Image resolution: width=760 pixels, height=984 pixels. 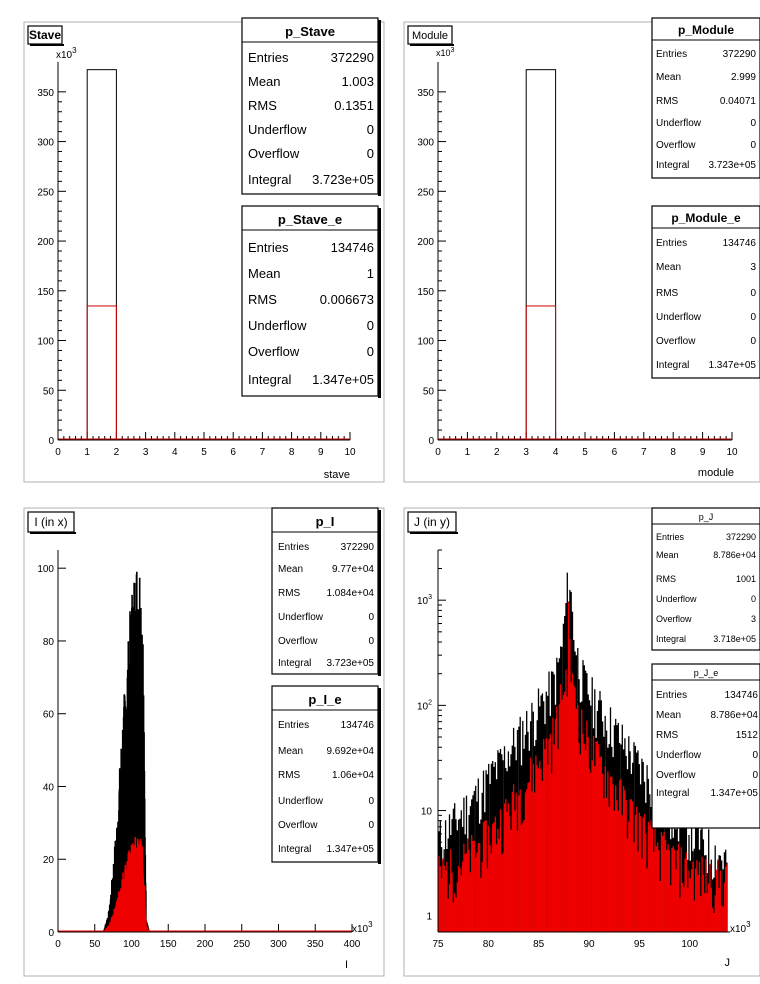 I want to click on y-tick-label: 103, so click(x=424, y=600).